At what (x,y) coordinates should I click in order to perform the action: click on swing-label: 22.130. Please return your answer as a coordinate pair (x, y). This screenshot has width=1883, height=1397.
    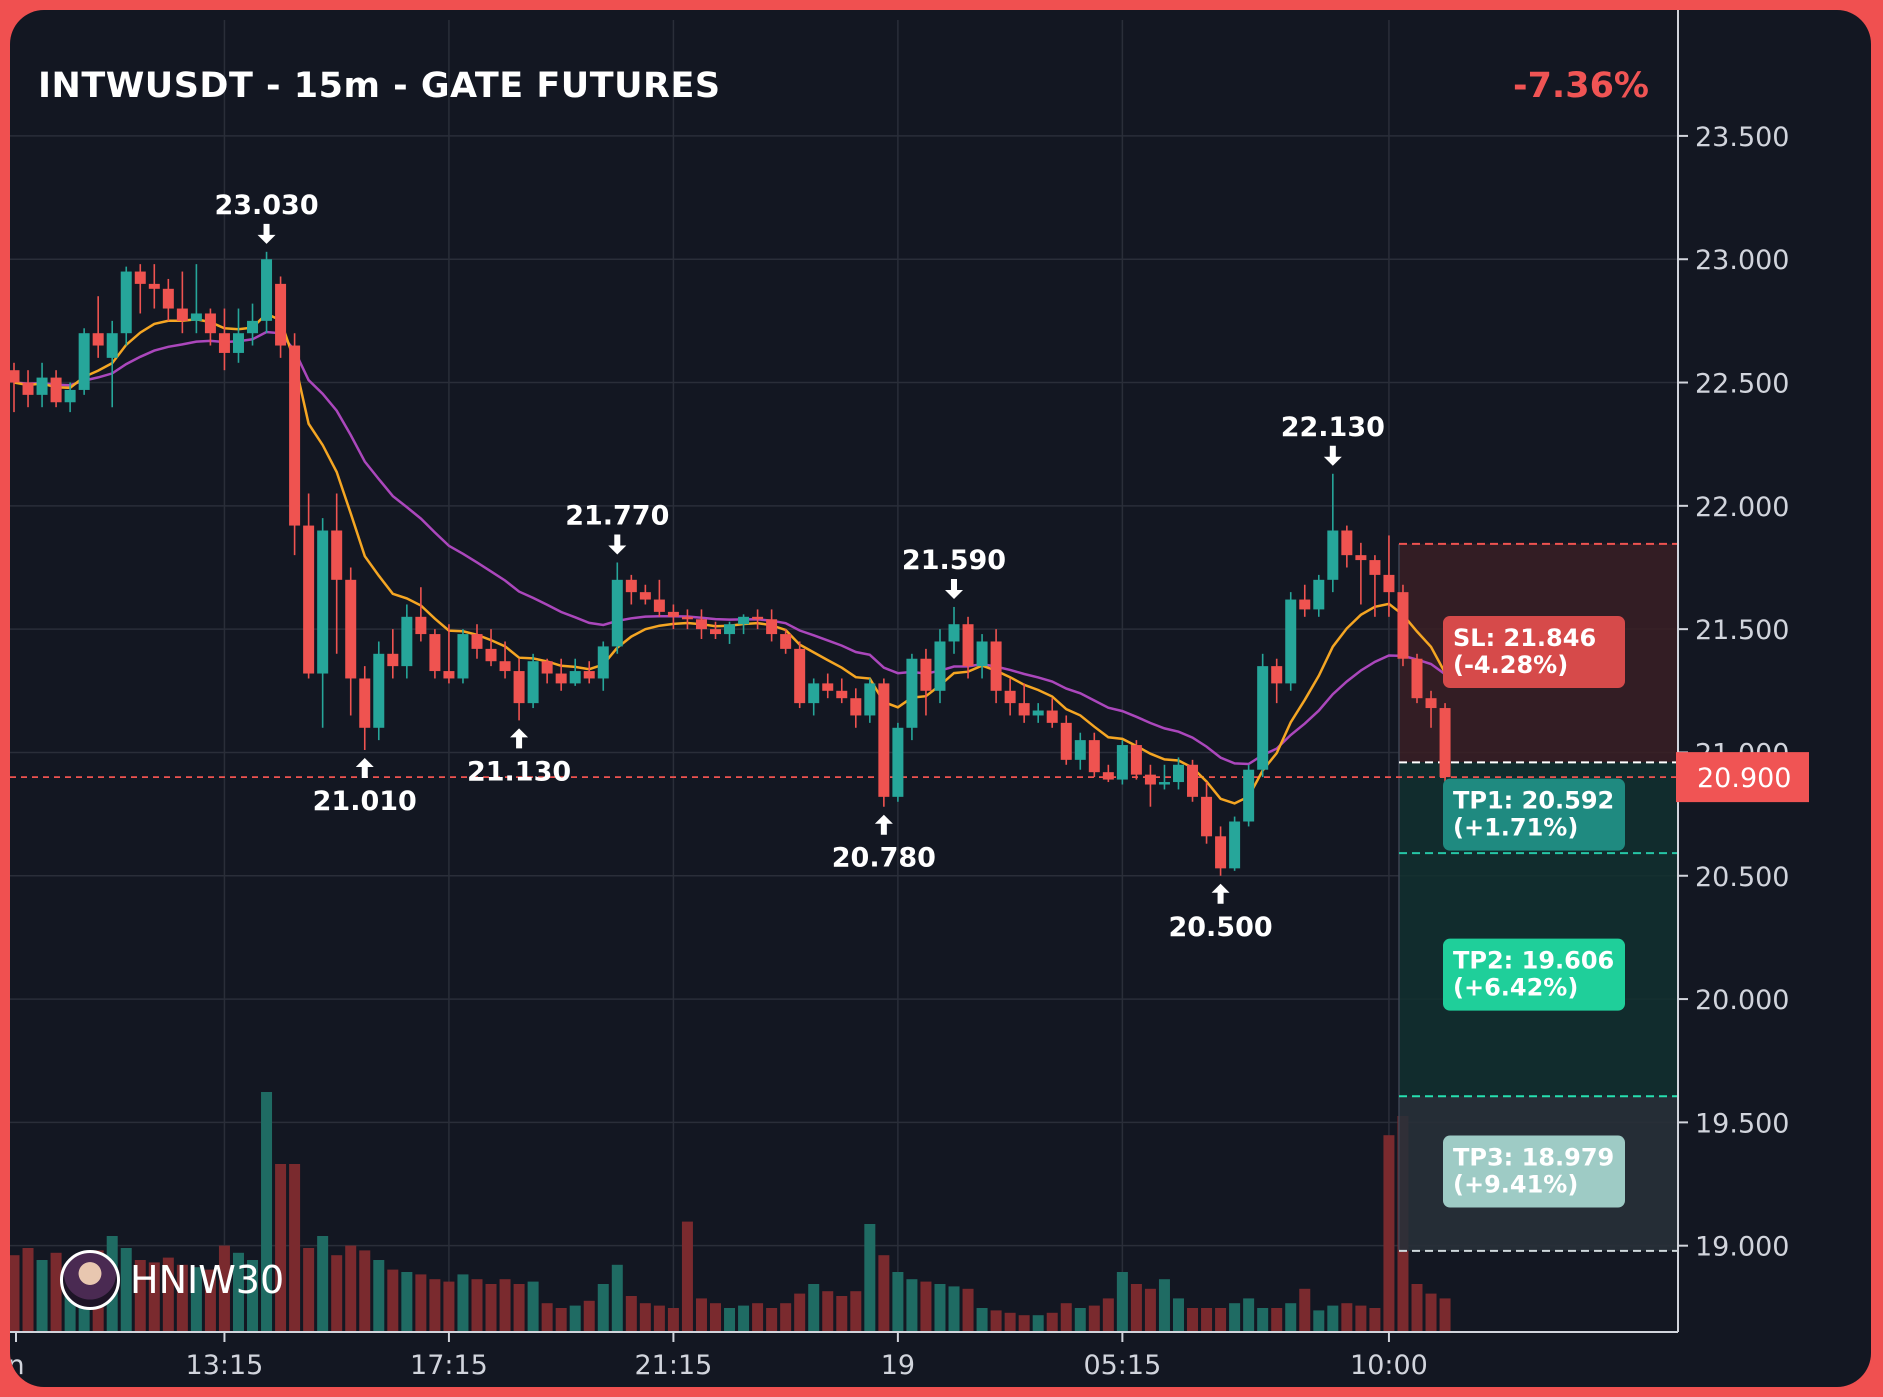
    Looking at the image, I should click on (1333, 439).